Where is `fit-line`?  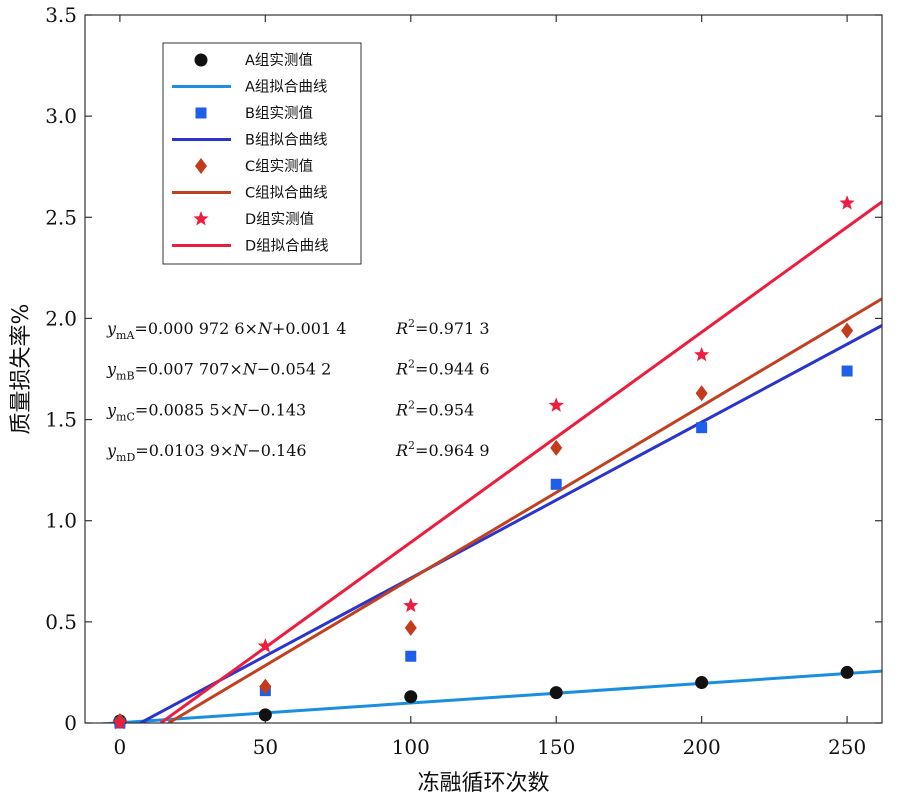
fit-line is located at coordinates (487, 696).